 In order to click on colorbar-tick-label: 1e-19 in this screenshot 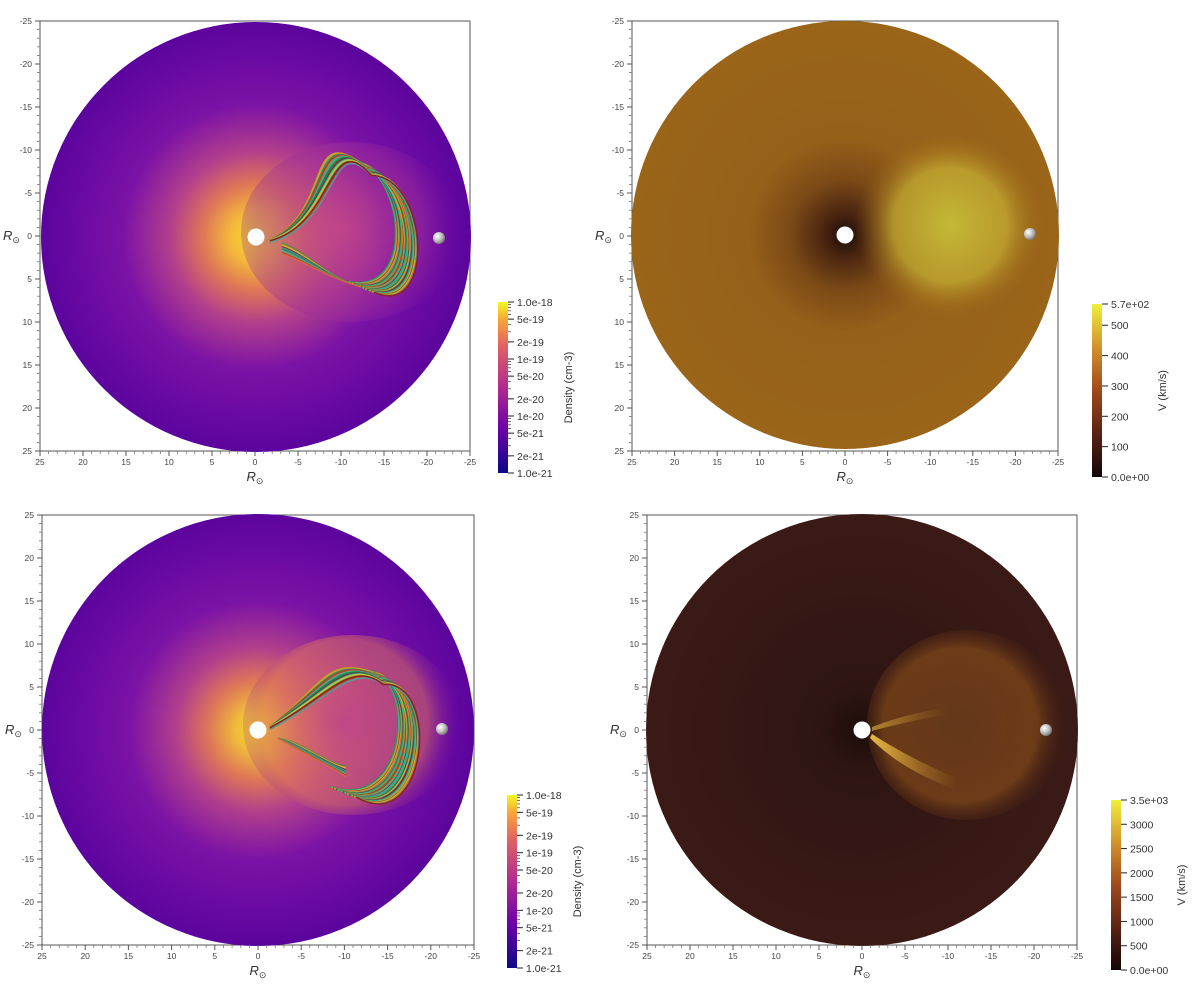, I will do `click(530, 360)`.